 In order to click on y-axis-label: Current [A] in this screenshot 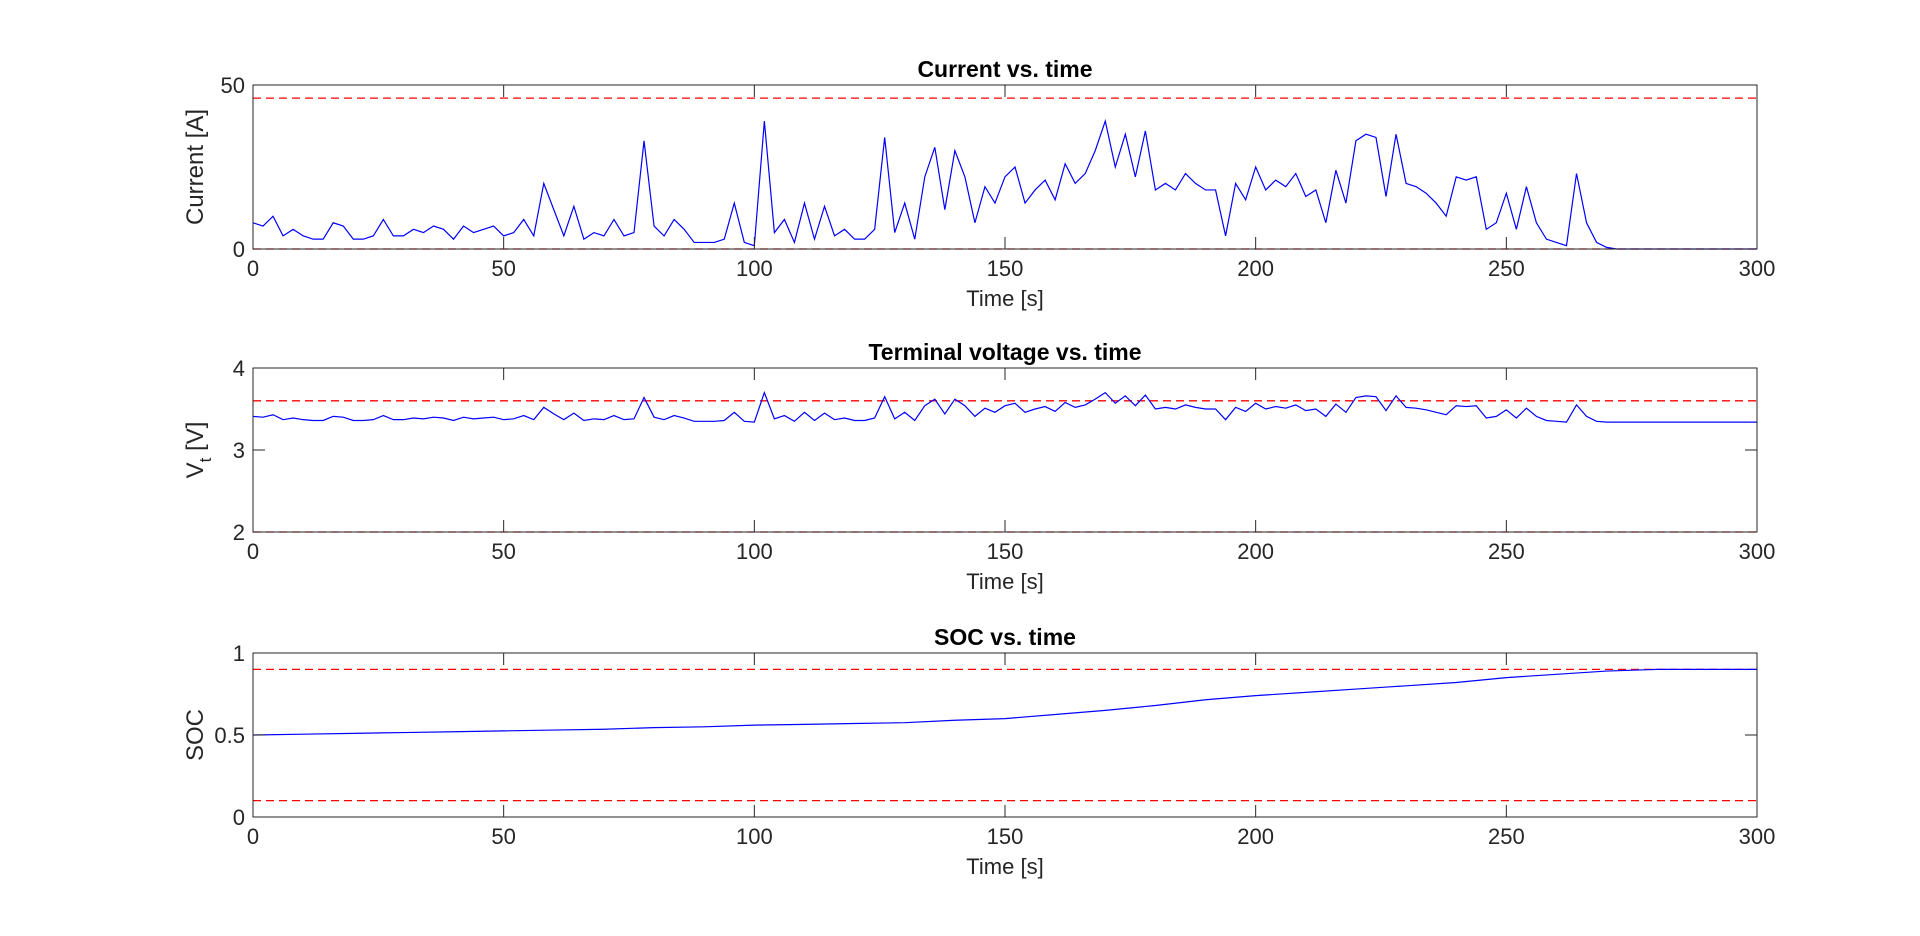, I will do `click(195, 167)`.